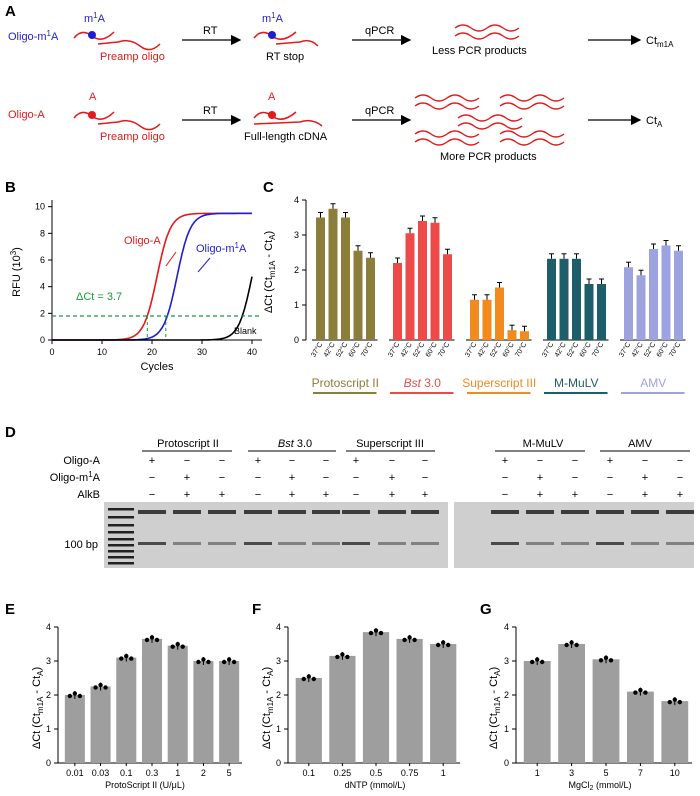 The image size is (700, 796). What do you see at coordinates (597, 350) in the screenshot?
I see `c-temp-label: 70°C` at bounding box center [597, 350].